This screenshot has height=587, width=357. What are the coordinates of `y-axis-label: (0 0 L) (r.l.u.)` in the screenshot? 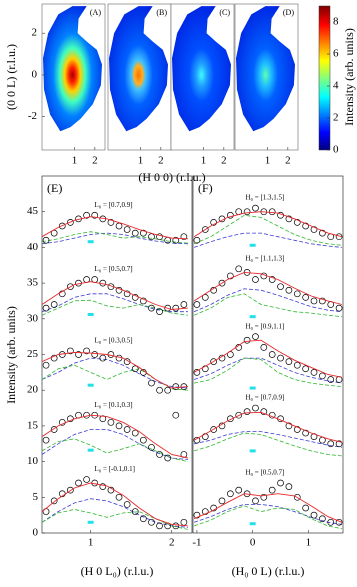 It's located at (11, 77).